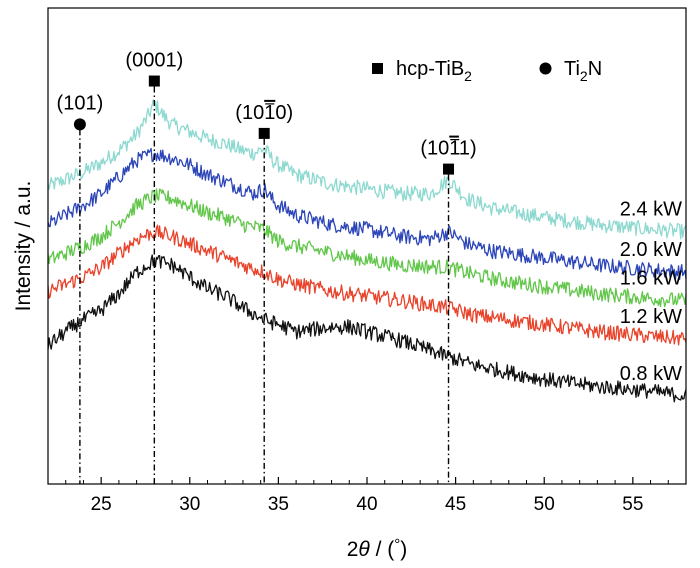 The width and height of the screenshot is (700, 568). I want to click on series-labels: 2.4 kW 2.0 kW 1.6 kW 1.2 kW 0.8 kW, so click(651, 292).